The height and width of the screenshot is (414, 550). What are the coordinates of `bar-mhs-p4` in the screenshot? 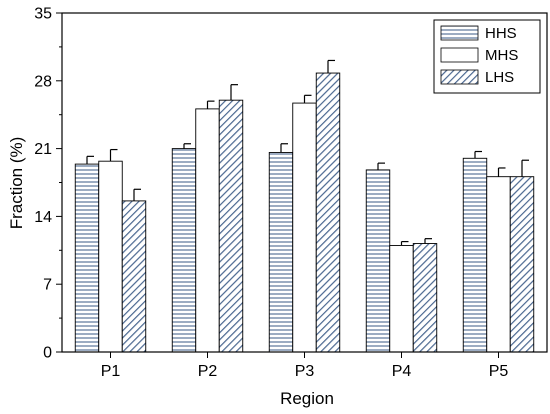 It's located at (401, 299).